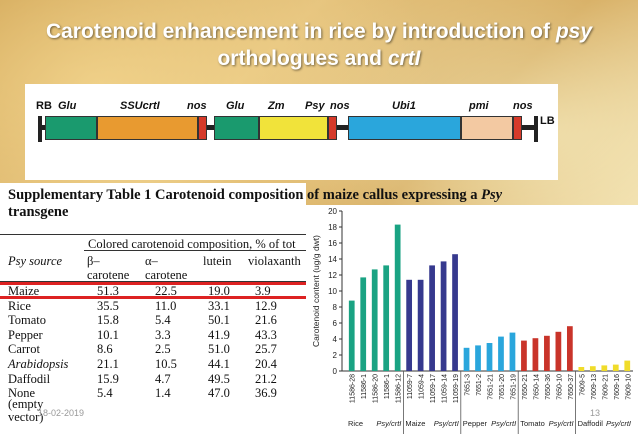 The image size is (638, 434). Describe the element at coordinates (415, 423) in the screenshot. I see `group-label-source: Maize` at that location.